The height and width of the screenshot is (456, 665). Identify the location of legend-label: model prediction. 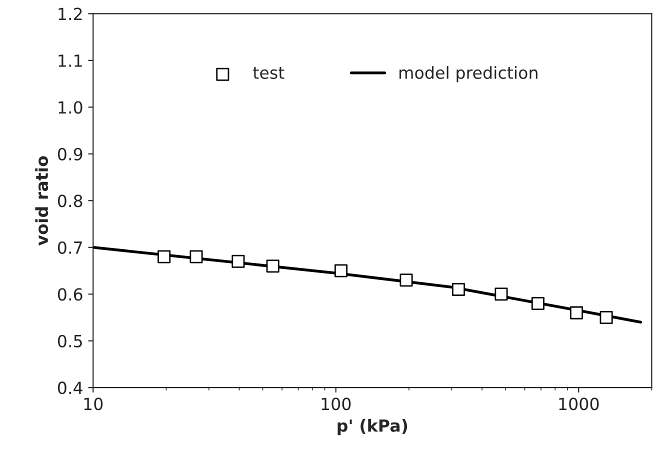
(469, 74).